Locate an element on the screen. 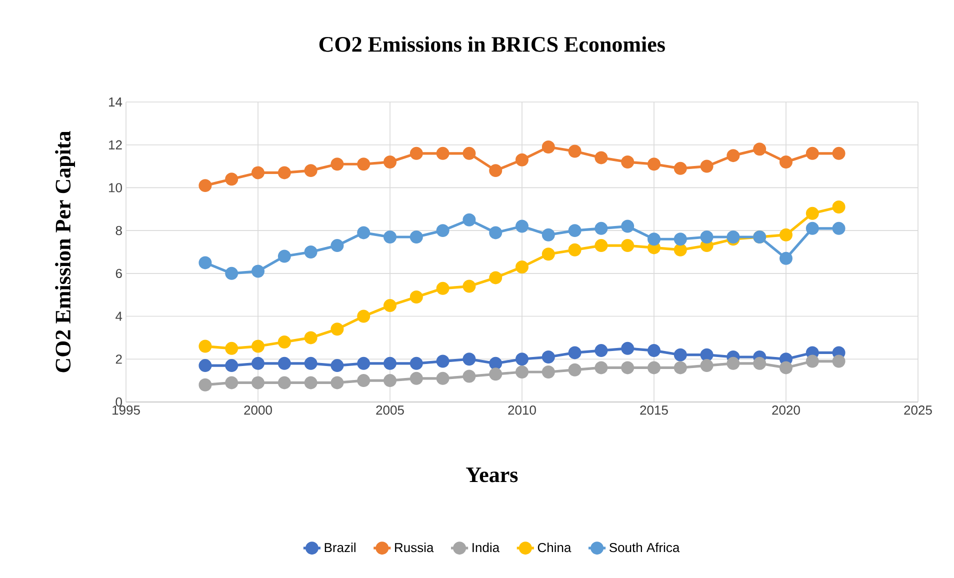 The image size is (954, 578). y-tick-label: 14 is located at coordinates (115, 102).